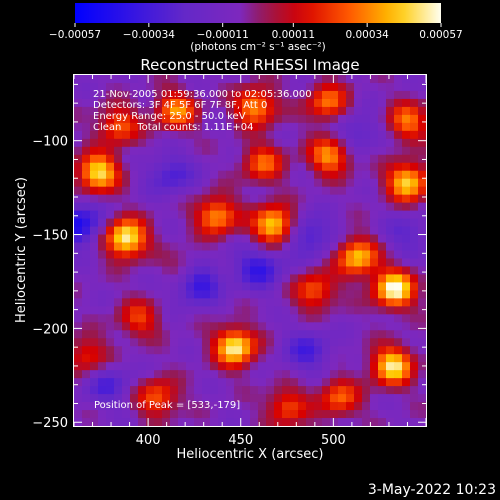 This screenshot has width=500, height=500. I want to click on x-tick-label: 450, so click(240, 440).